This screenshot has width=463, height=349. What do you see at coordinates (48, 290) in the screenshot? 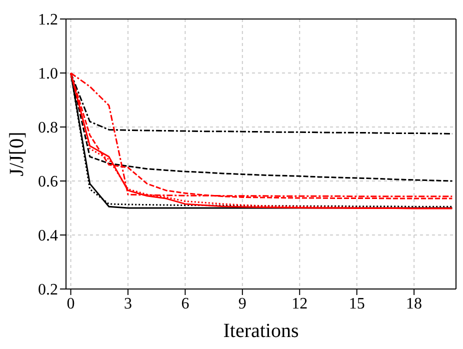
I see `y-tick-label: 0.2` at bounding box center [48, 290].